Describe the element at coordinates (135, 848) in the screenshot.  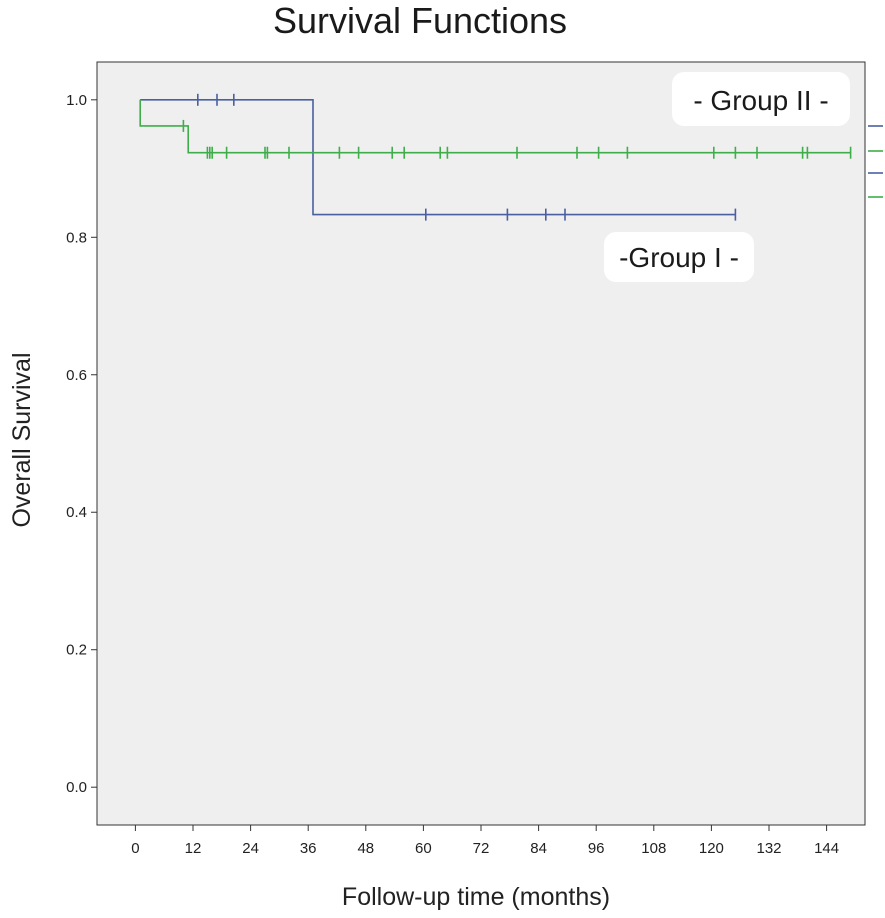
I see `x-tick-label: 0` at that location.